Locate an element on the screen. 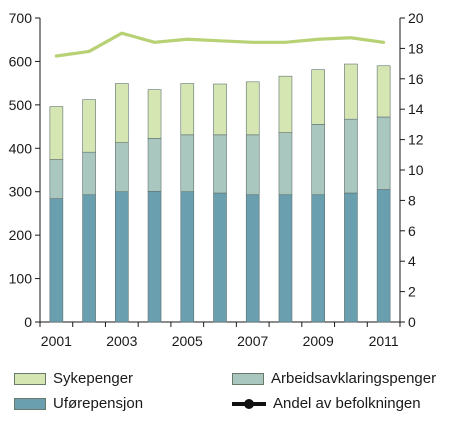 Image resolution: width=450 pixels, height=423 pixels. legend-item-sykepenger: Sykepenger is located at coordinates (73, 378).